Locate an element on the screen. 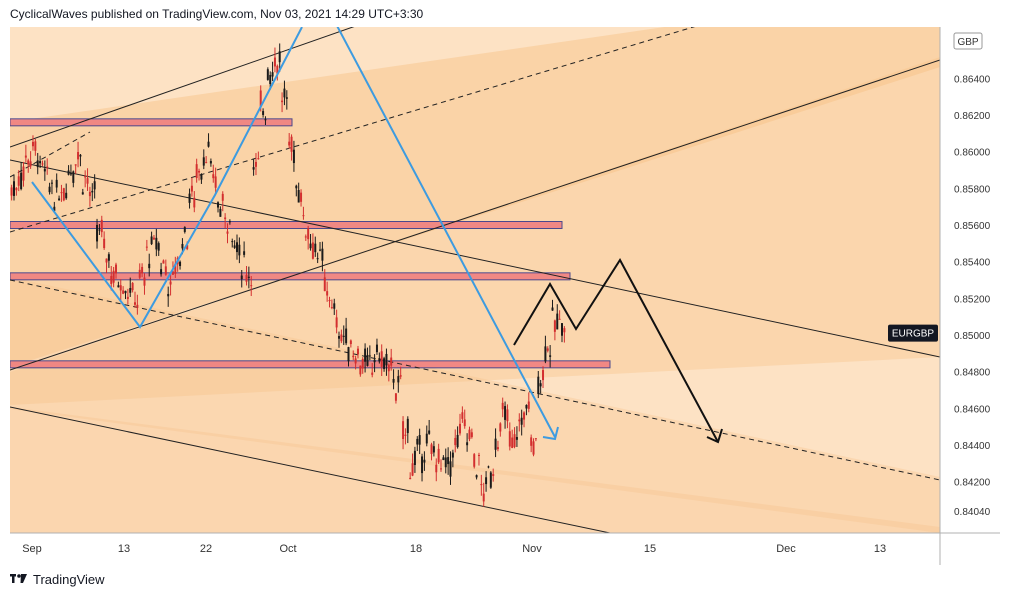 This screenshot has height=598, width=1009. channel-top-line is located at coordinates (210, 87).